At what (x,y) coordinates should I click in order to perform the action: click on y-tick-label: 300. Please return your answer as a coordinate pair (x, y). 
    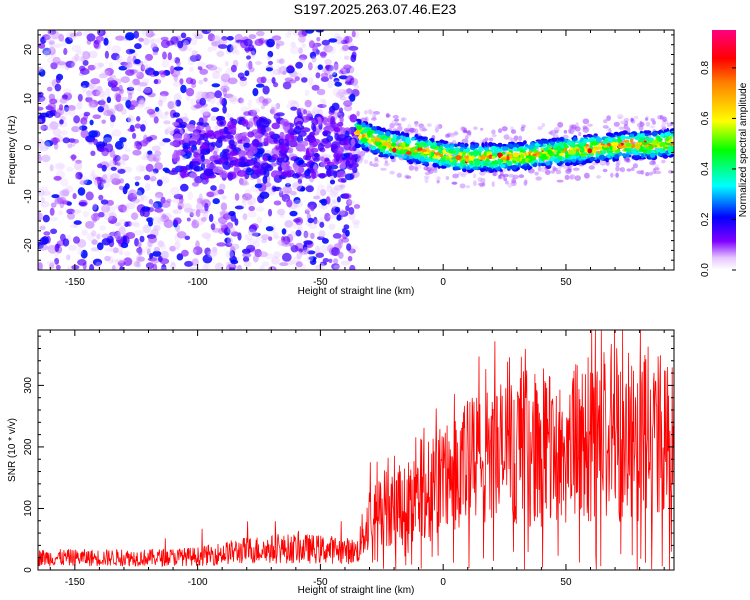
    Looking at the image, I should click on (28, 385).